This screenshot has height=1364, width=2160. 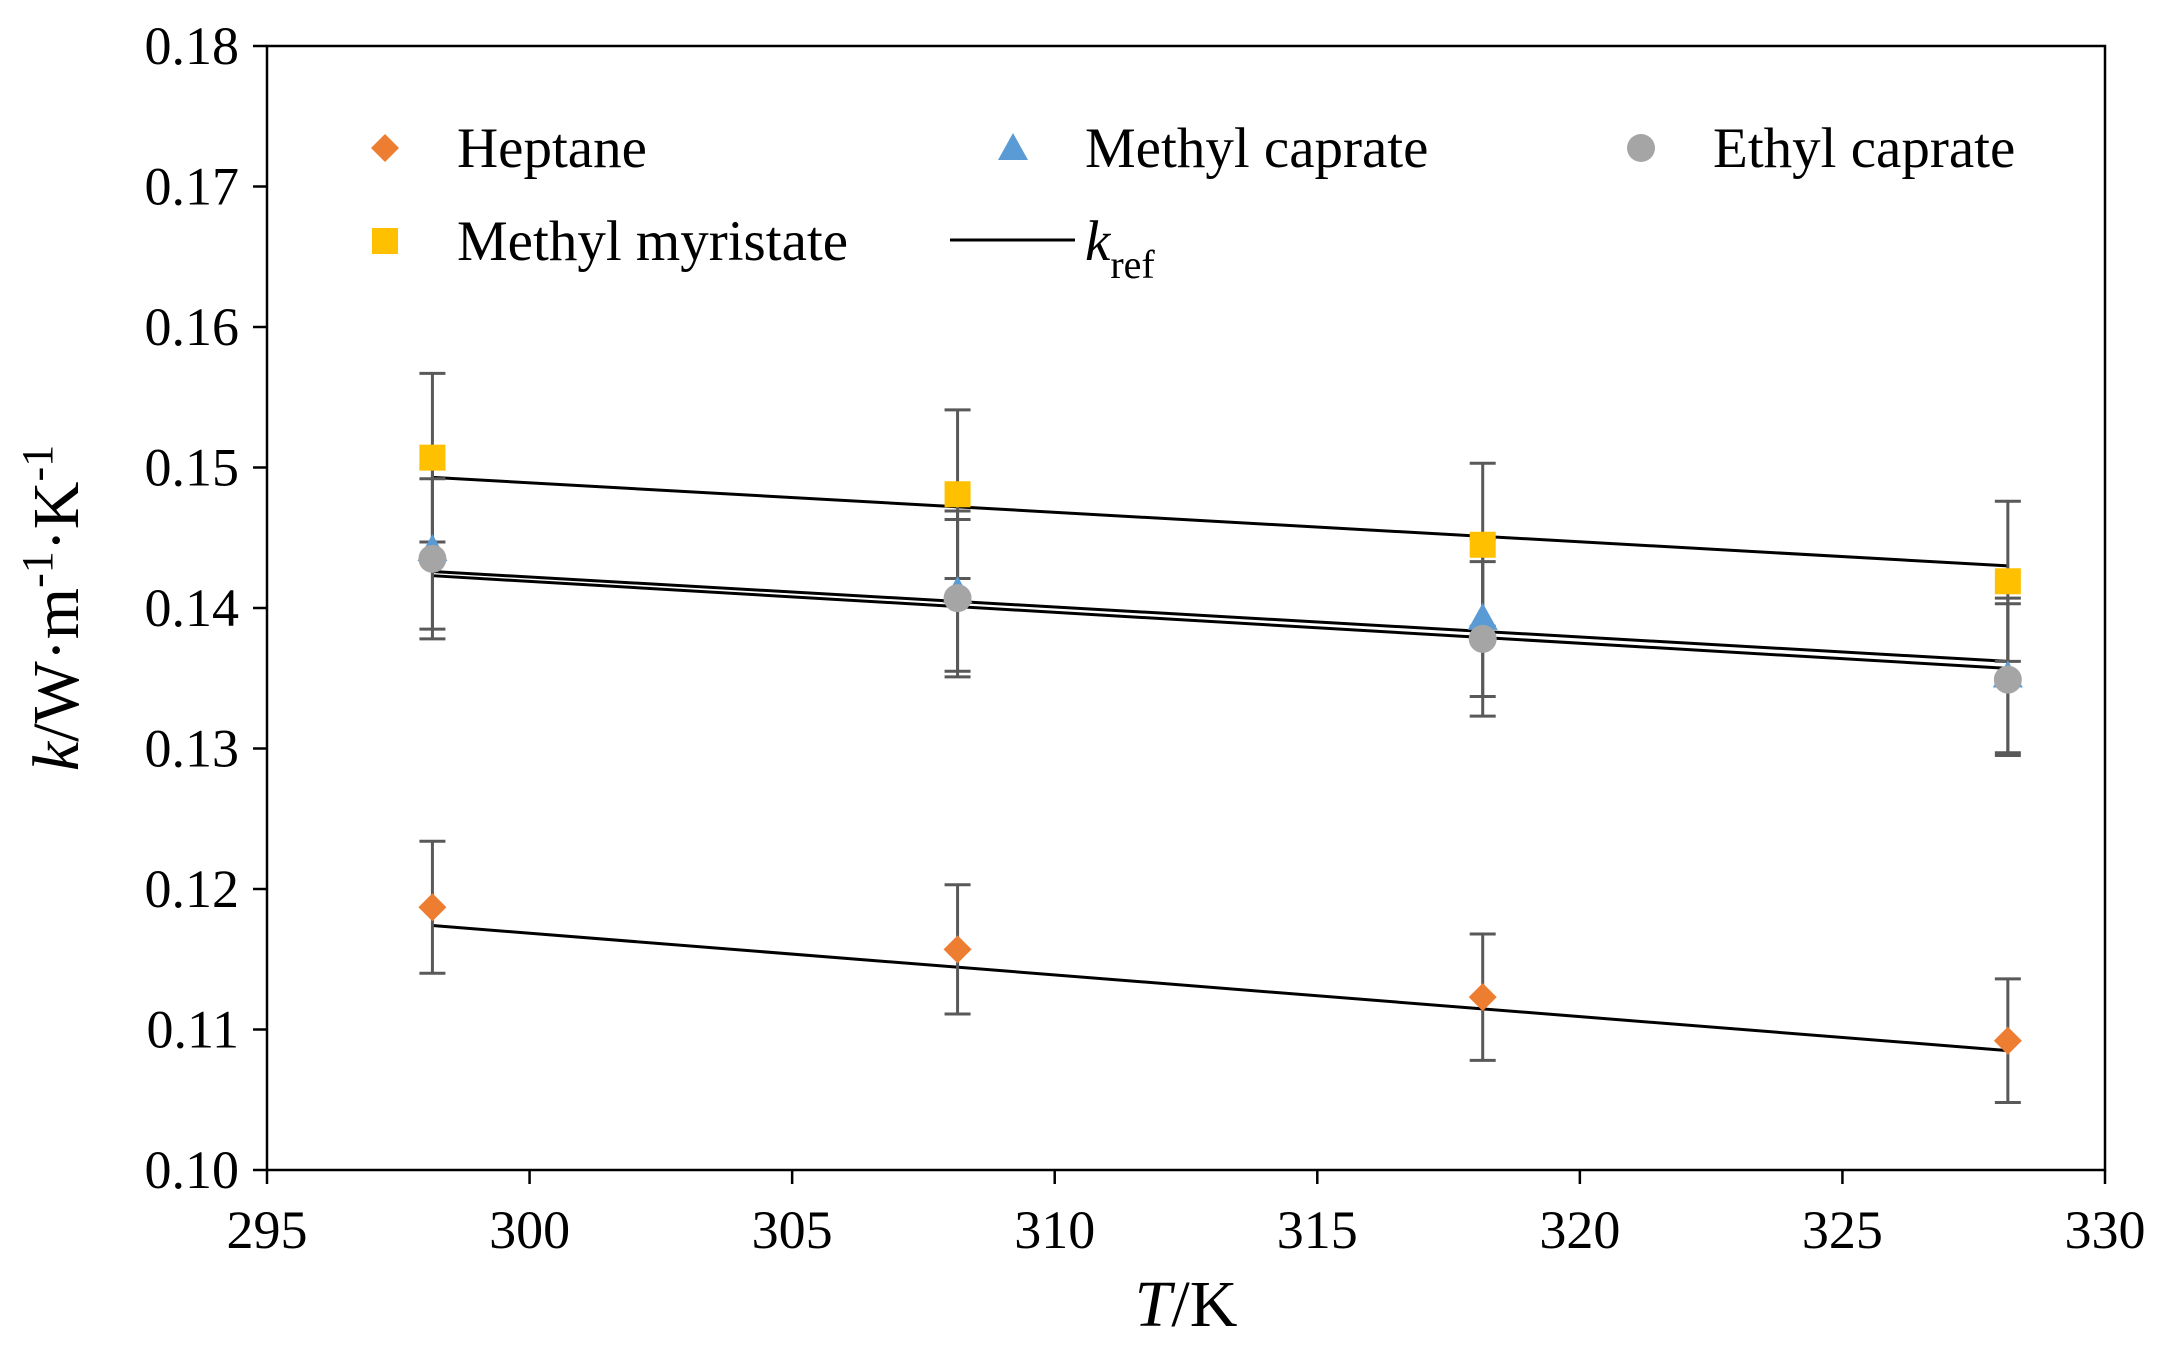 I want to click on legend-heptane-label: Heptane, so click(x=552, y=148).